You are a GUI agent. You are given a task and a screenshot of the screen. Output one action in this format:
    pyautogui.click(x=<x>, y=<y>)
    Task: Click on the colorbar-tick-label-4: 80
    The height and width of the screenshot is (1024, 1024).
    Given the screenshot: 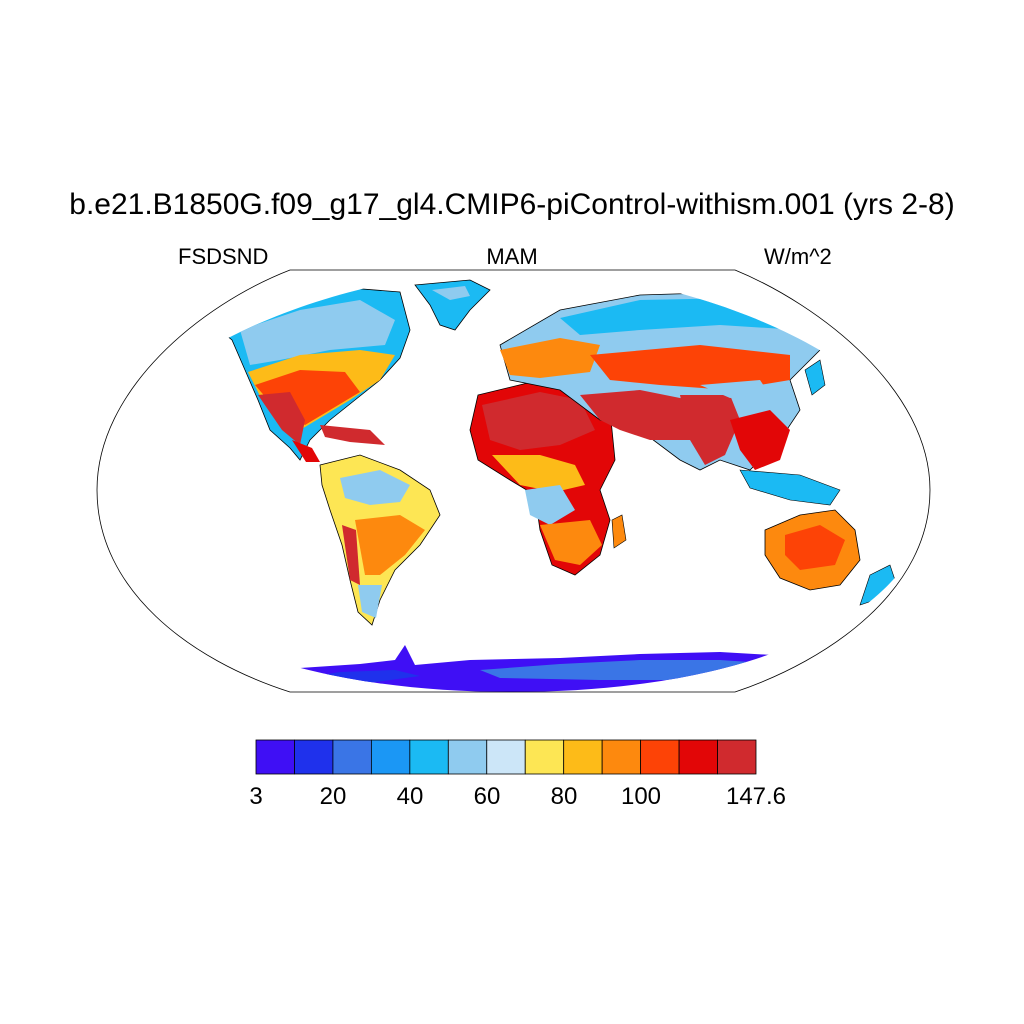 What is the action you would take?
    pyautogui.click(x=564, y=796)
    